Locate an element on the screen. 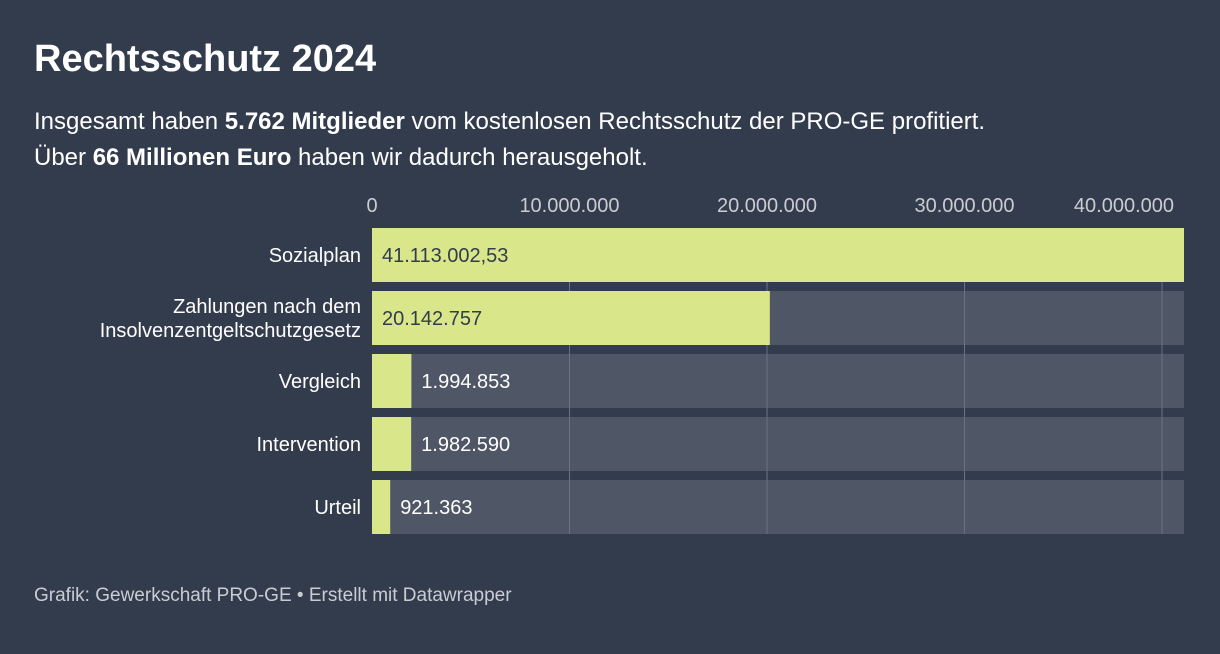  x-tick-label: 20.000.000 is located at coordinates (767, 206).